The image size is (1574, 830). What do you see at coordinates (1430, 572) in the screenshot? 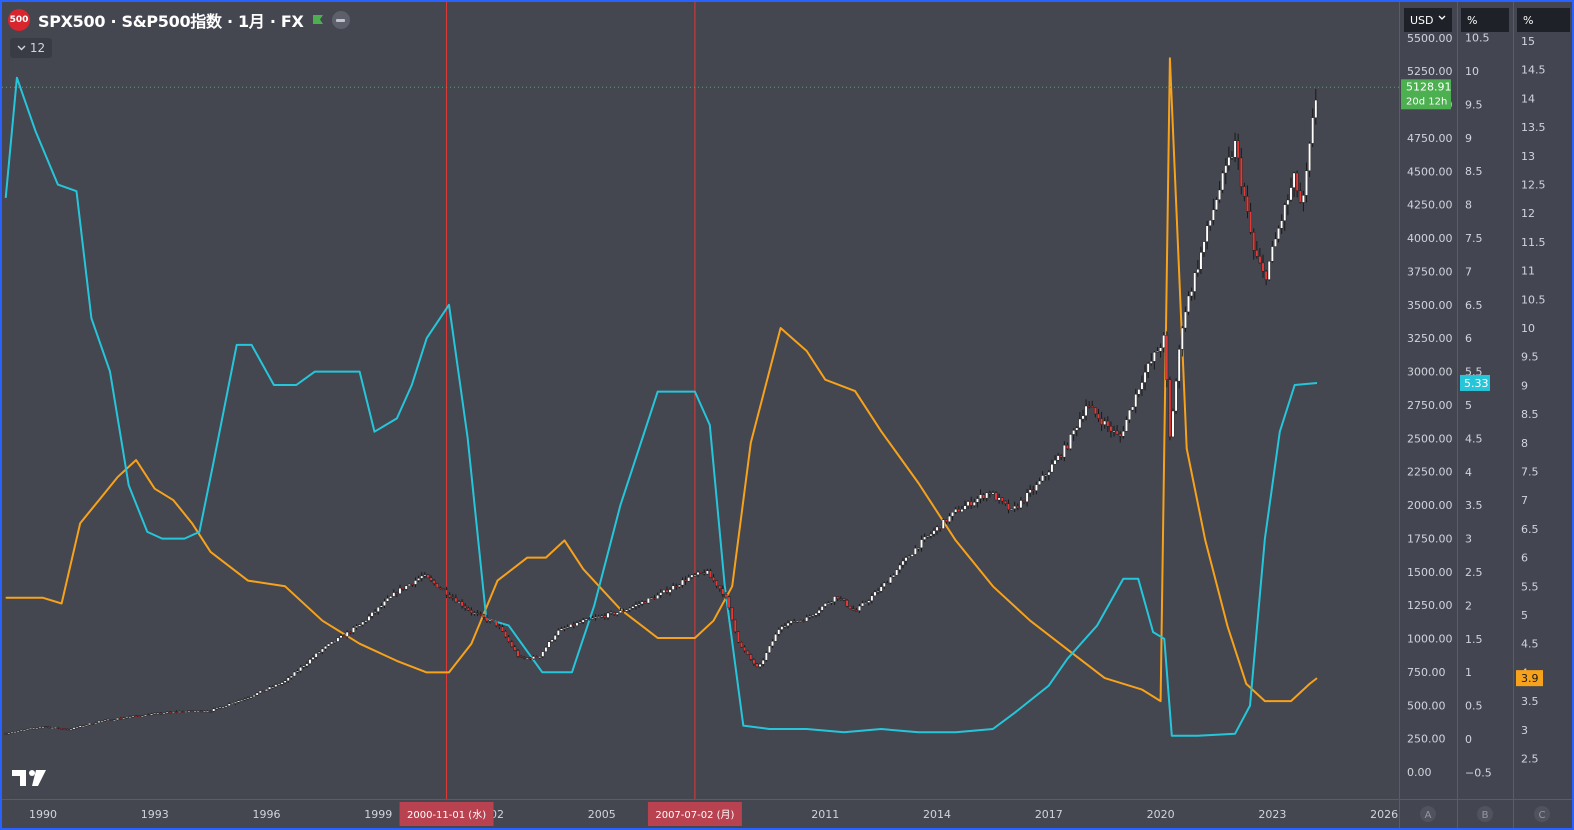
I see `scale-a-tick: 1500.00` at bounding box center [1430, 572].